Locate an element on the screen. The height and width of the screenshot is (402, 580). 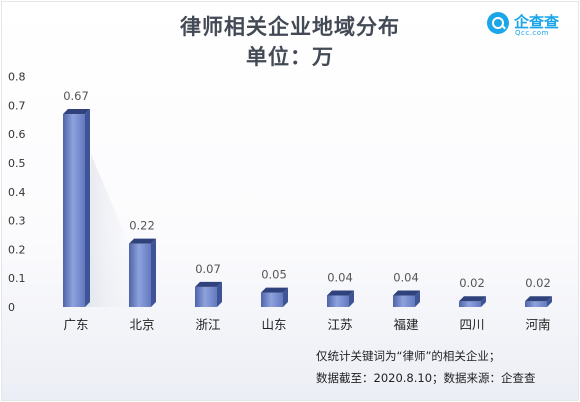
y-tick-label: 0.3 is located at coordinates (17, 221).